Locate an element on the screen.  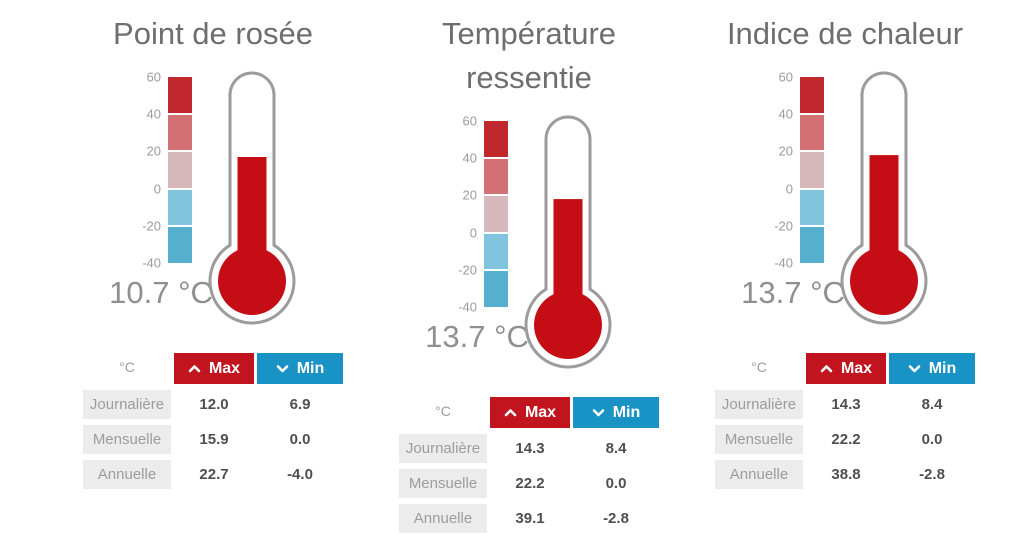
max-value-cell: 12.0 is located at coordinates (214, 405).